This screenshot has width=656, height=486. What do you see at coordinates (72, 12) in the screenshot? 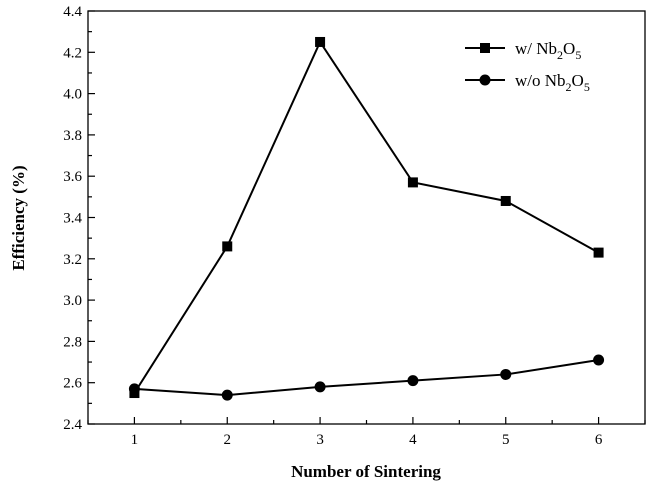
I see `y-tick-label: 4.4` at bounding box center [72, 12].